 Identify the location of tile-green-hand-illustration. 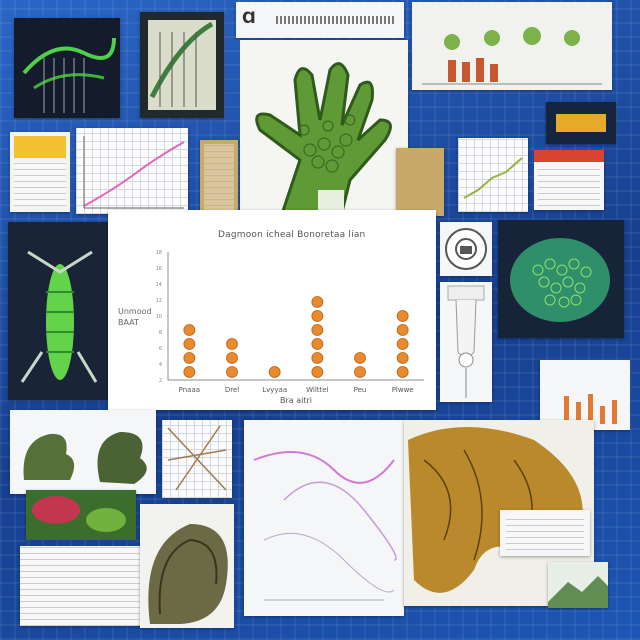
(324, 125).